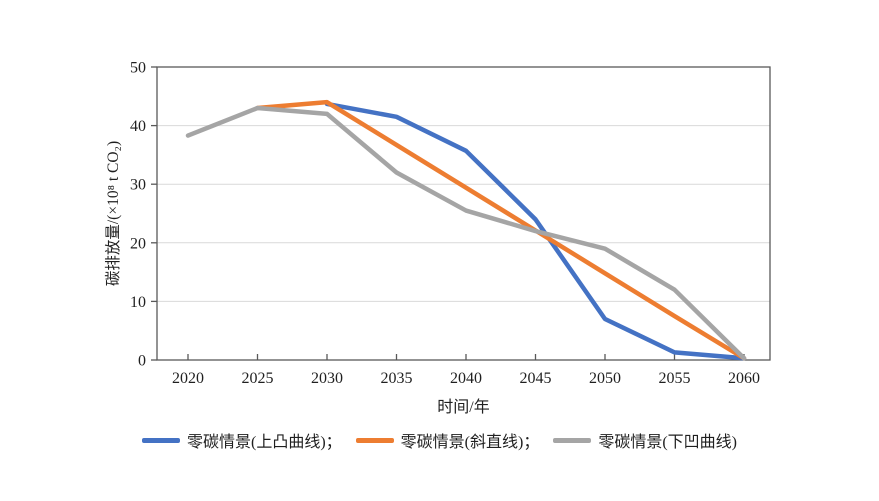  I want to click on legend-item-straight: 零碳情景(斜直线)；, so click(447, 440).